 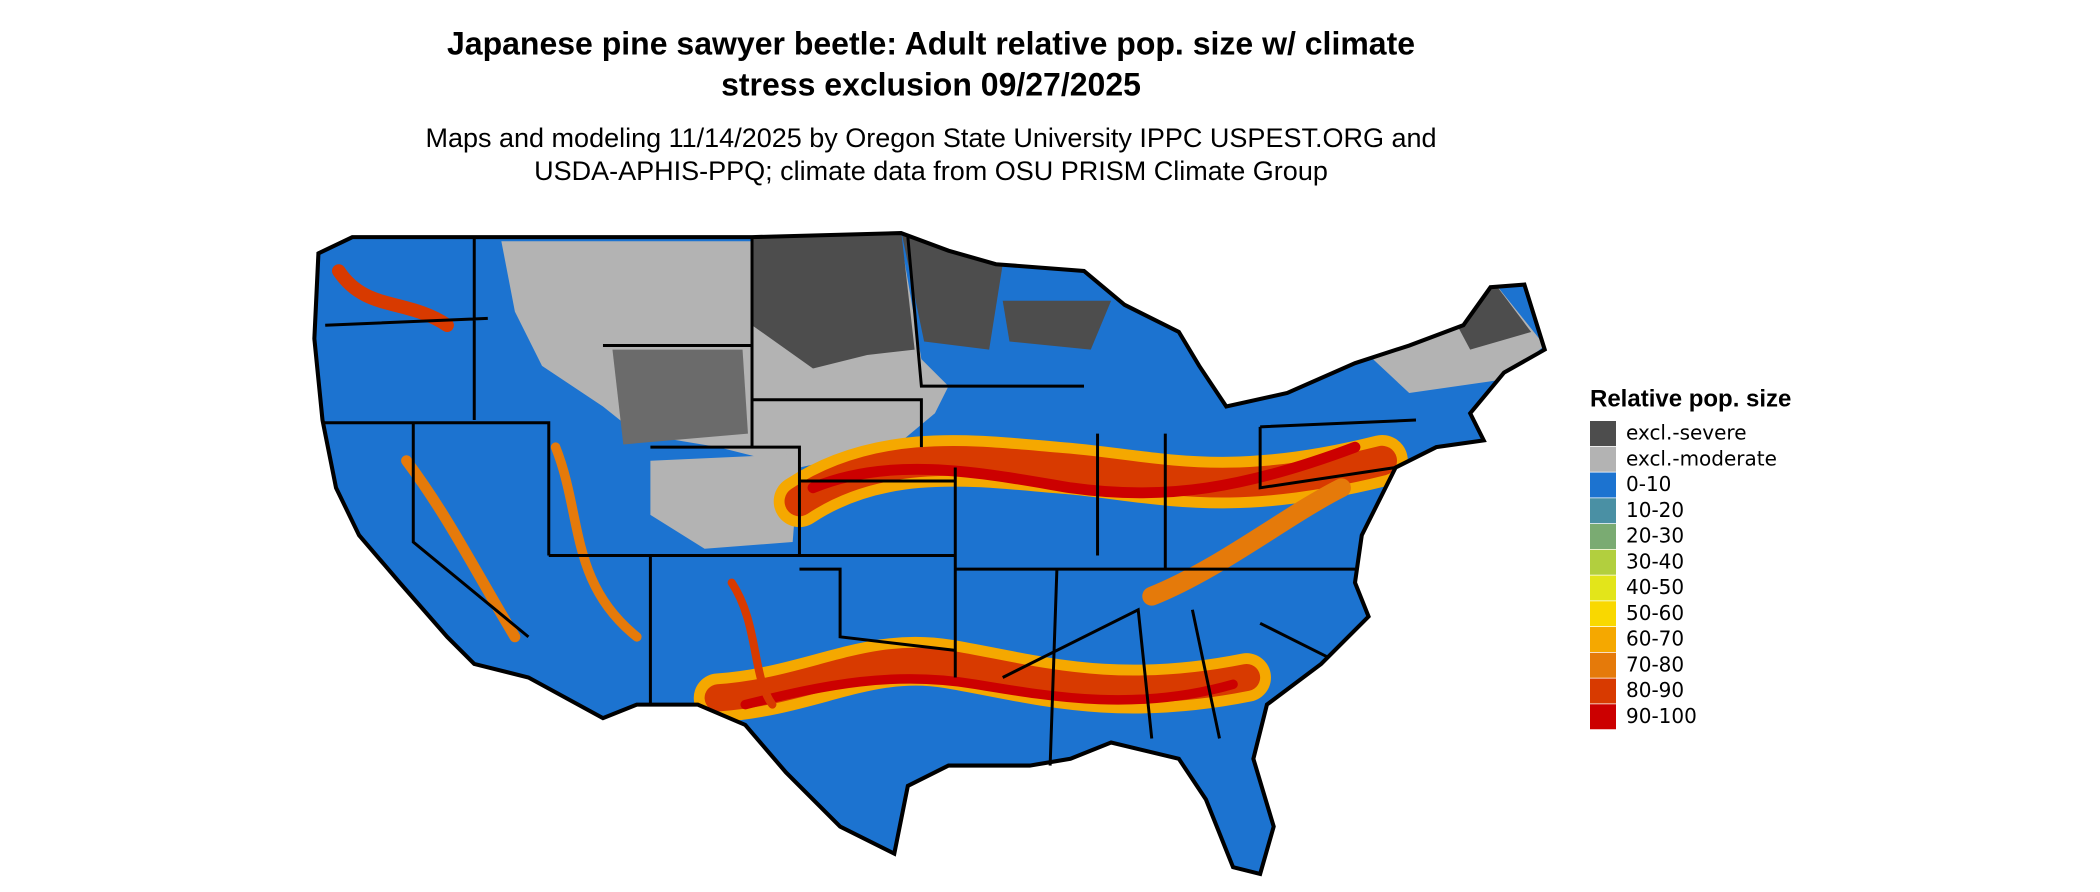 I want to click on title: stress exclusion 09/27/2025, so click(x=931, y=84).